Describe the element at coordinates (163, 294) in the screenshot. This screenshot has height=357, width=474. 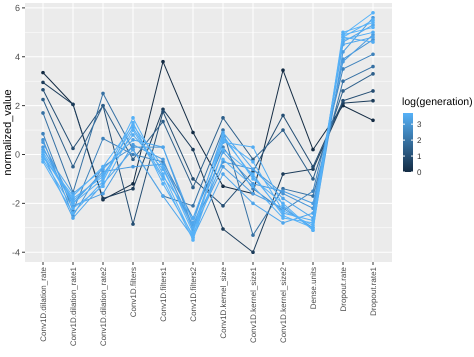
I see `x-tick-label: Conv1D.filters1` at that location.